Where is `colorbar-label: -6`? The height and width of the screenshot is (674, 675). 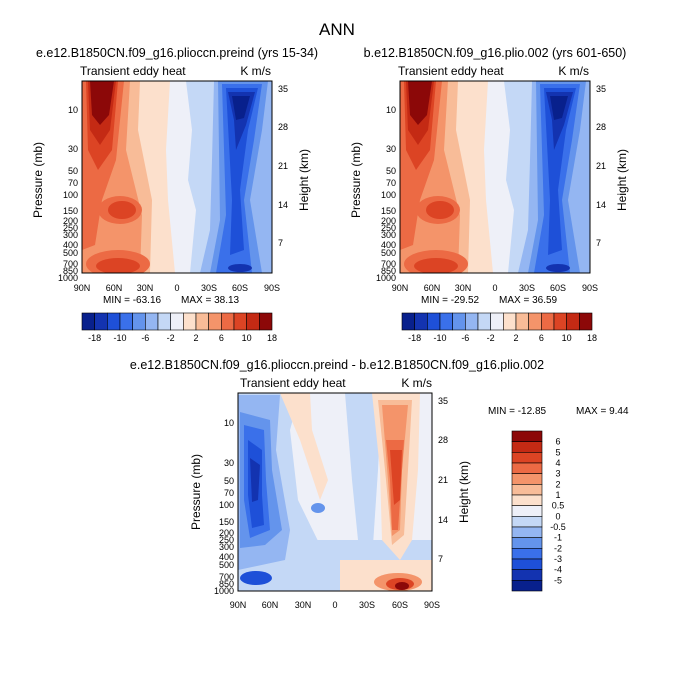 colorbar-label: -6 is located at coordinates (465, 338).